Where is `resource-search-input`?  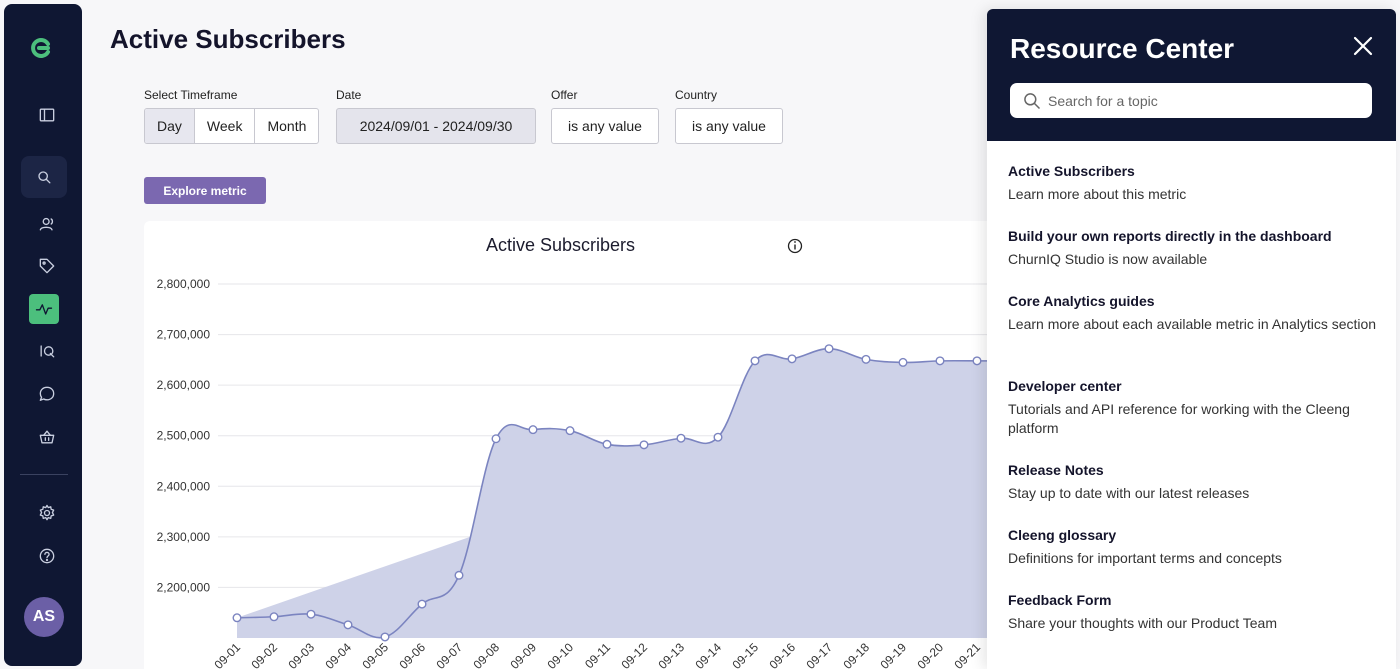
resource-search-input is located at coordinates (1198, 100).